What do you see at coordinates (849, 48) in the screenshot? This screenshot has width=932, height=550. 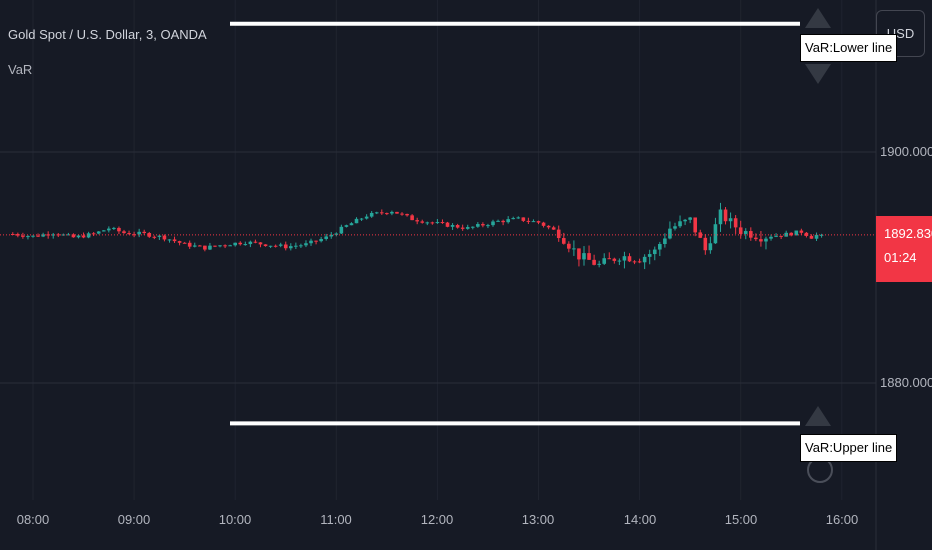 I see `var-lower-line-label: VaR:Lower line` at bounding box center [849, 48].